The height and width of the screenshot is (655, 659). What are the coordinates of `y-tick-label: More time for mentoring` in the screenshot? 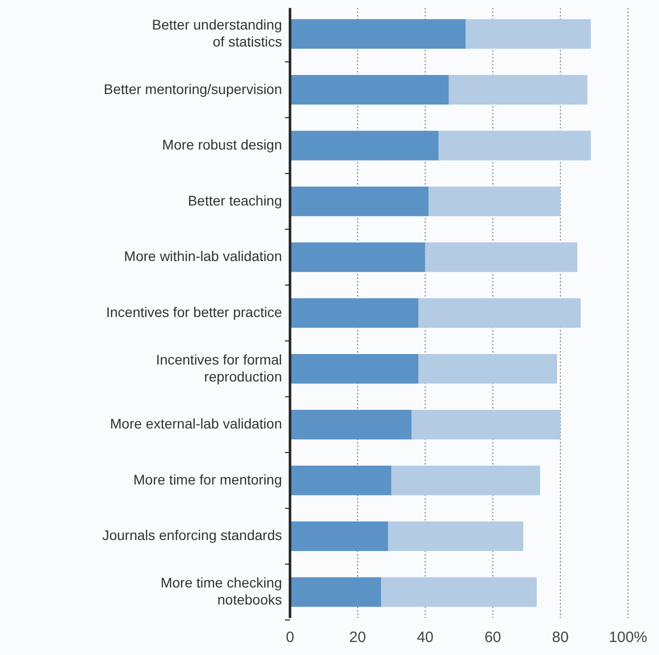 It's located at (207, 479).